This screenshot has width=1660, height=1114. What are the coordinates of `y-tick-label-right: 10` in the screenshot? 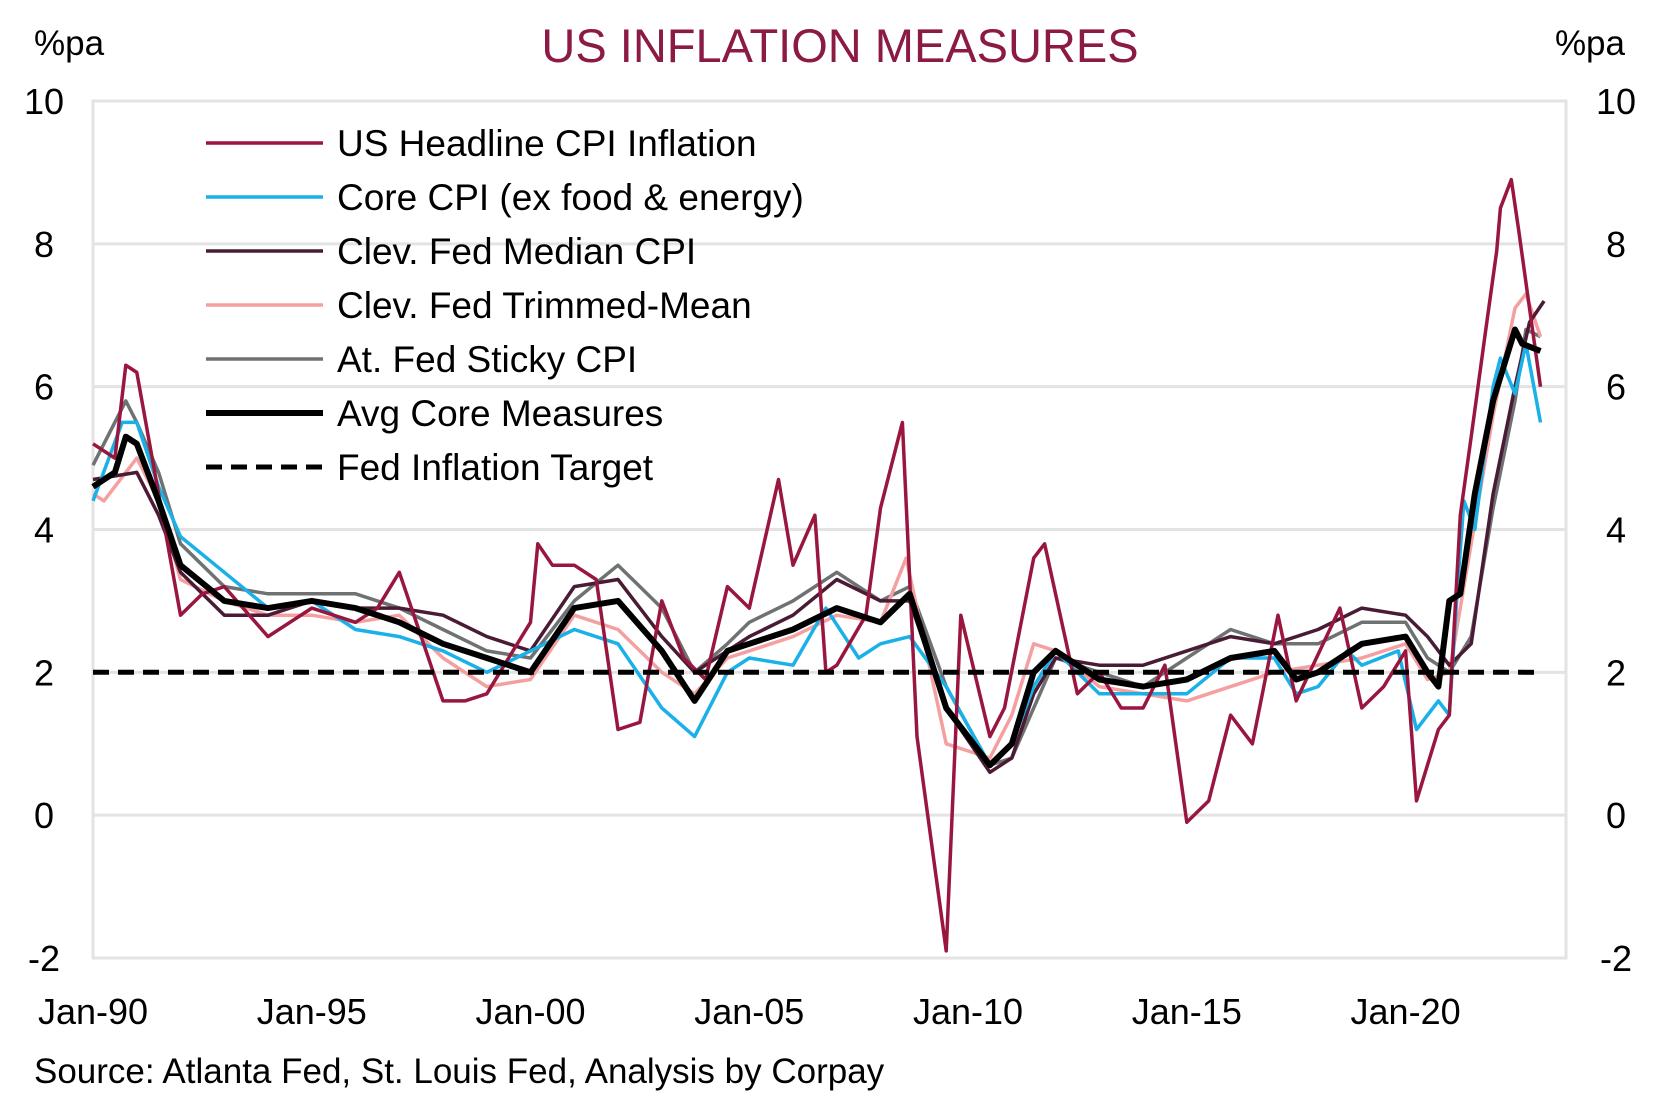 It's located at (1616, 101).